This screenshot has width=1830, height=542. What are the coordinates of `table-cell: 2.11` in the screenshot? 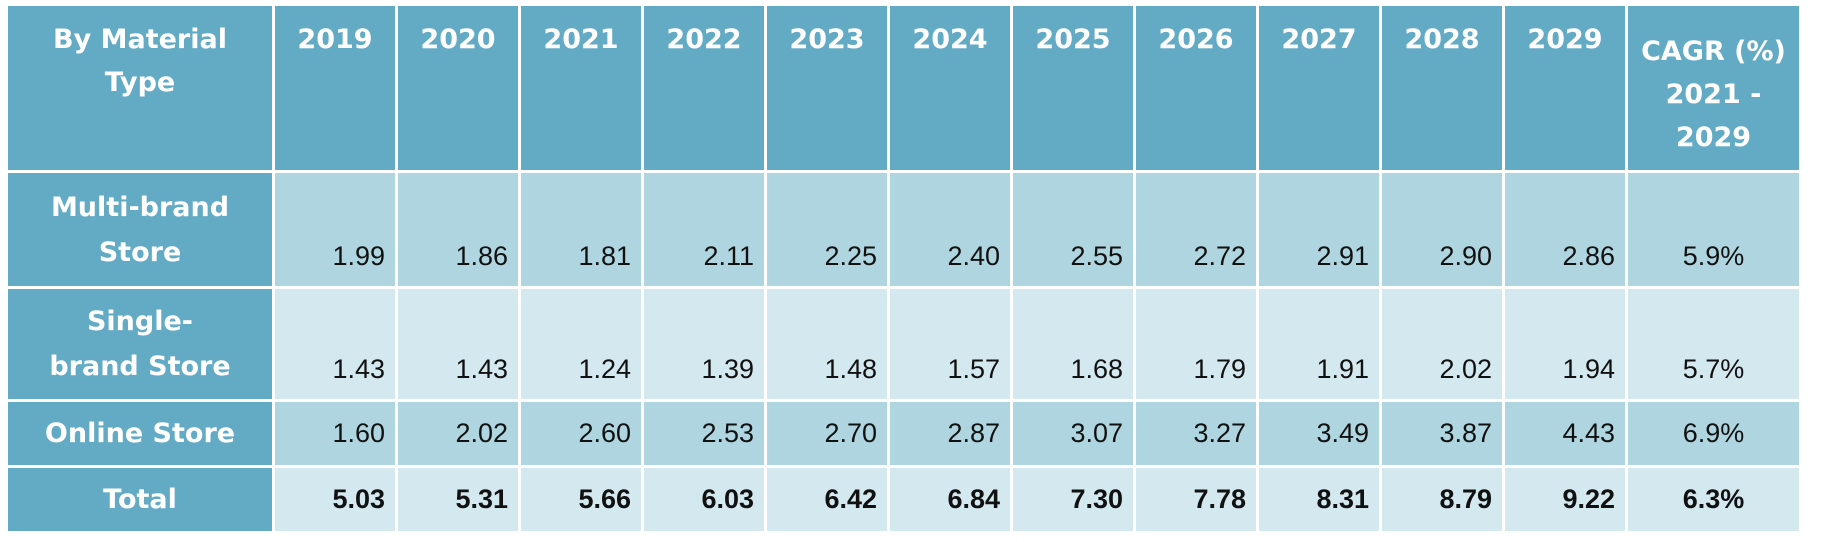 It's located at (704, 229).